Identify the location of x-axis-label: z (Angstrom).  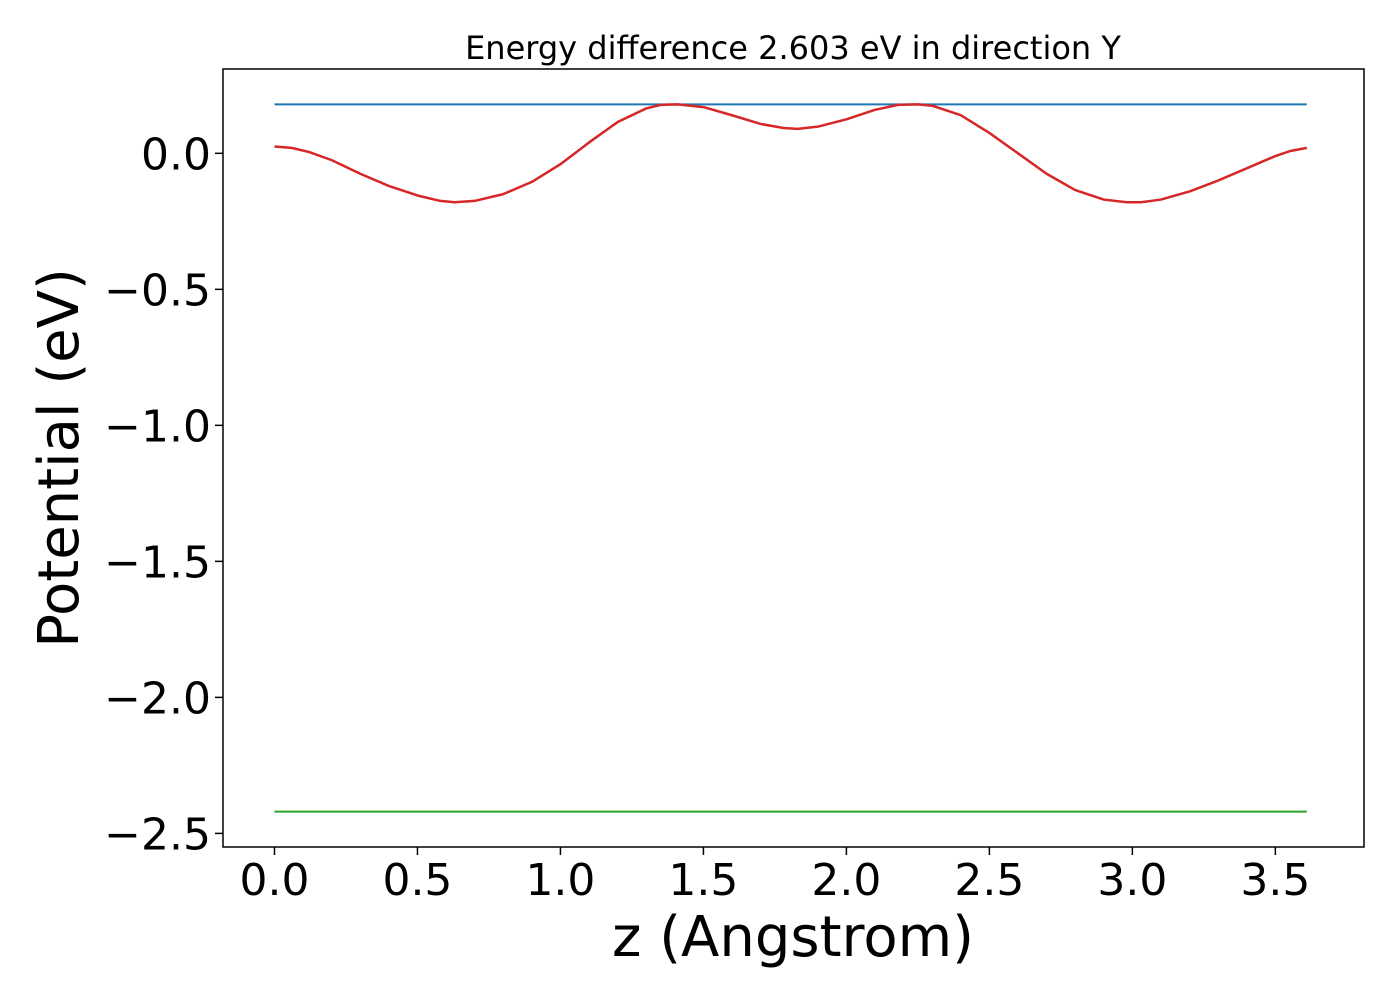
(793, 937).